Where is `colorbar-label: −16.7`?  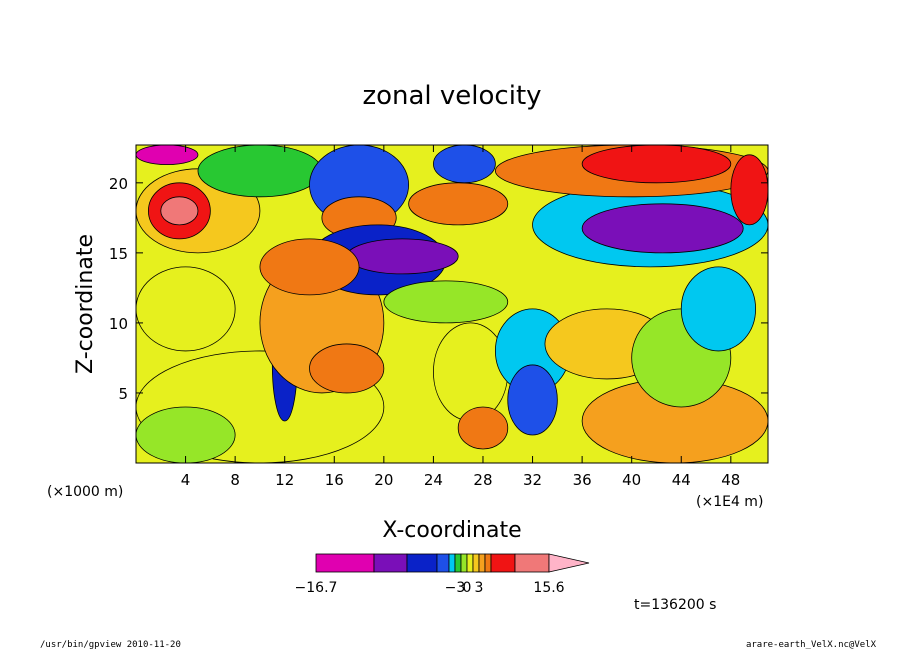
colorbar-label: −16.7 is located at coordinates (316, 588).